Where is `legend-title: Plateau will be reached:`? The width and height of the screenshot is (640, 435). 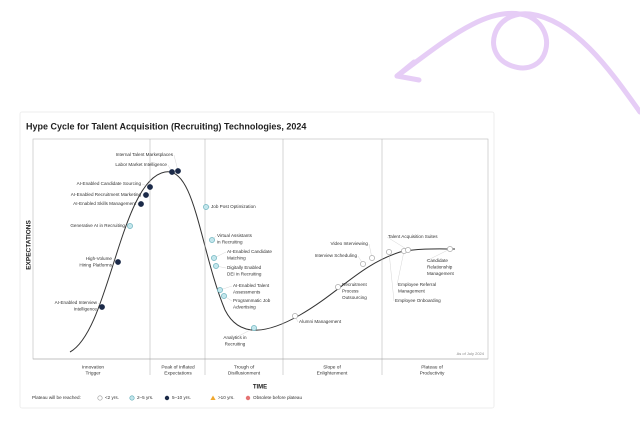 legend-title: Plateau will be reached: is located at coordinates (56, 397).